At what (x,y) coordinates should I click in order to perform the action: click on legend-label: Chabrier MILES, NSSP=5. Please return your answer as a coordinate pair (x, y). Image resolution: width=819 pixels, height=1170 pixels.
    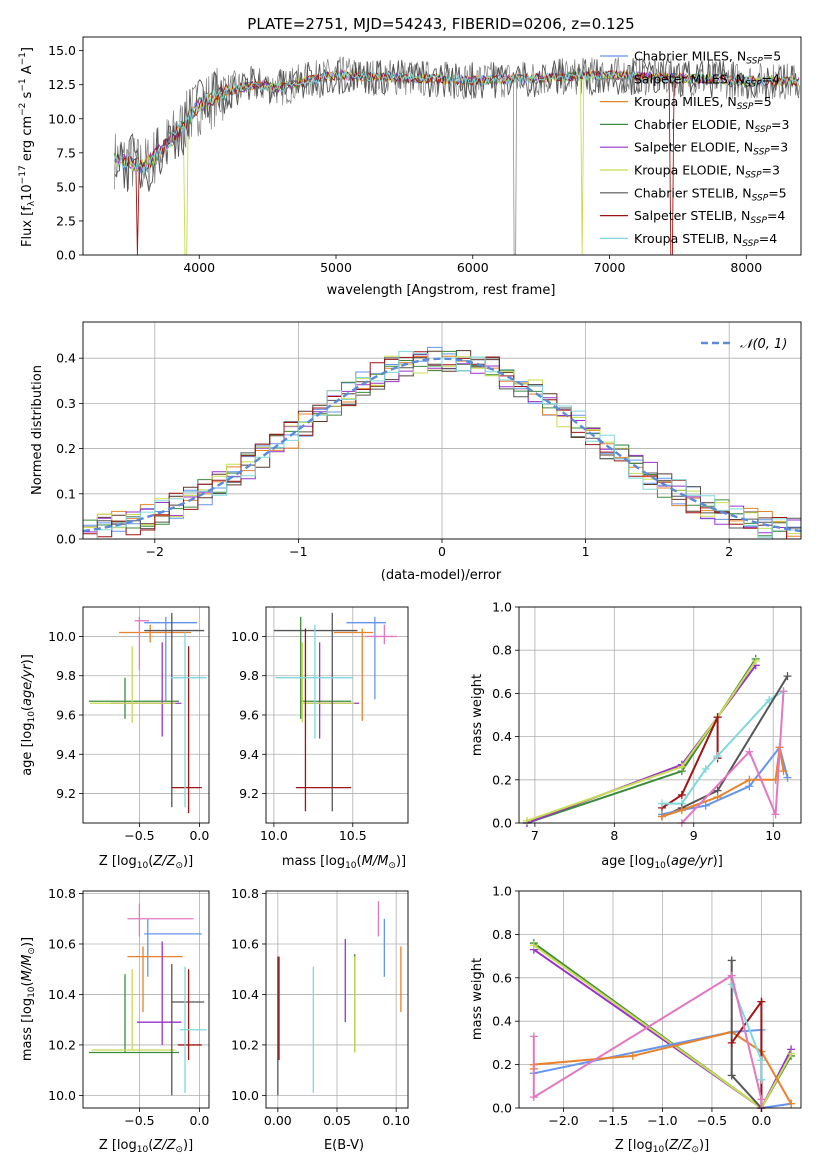
    Looking at the image, I should click on (707, 58).